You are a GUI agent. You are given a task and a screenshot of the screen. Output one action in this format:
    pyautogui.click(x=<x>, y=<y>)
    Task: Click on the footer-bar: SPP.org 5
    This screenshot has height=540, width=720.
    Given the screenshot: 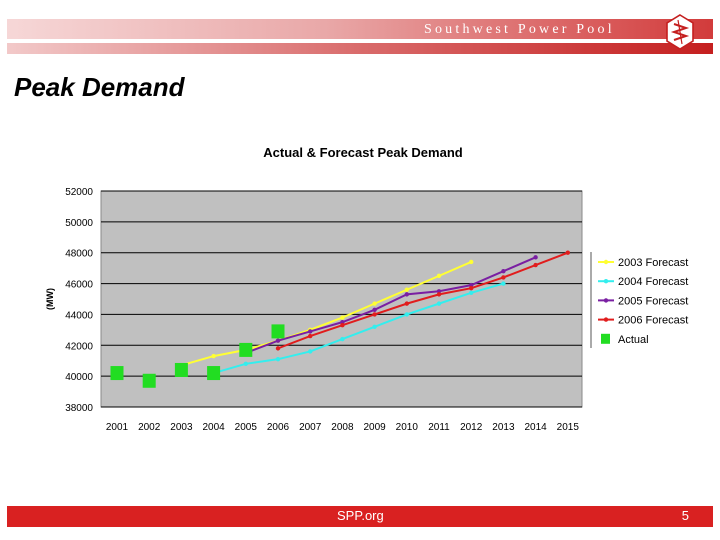 What is the action you would take?
    pyautogui.click(x=360, y=516)
    